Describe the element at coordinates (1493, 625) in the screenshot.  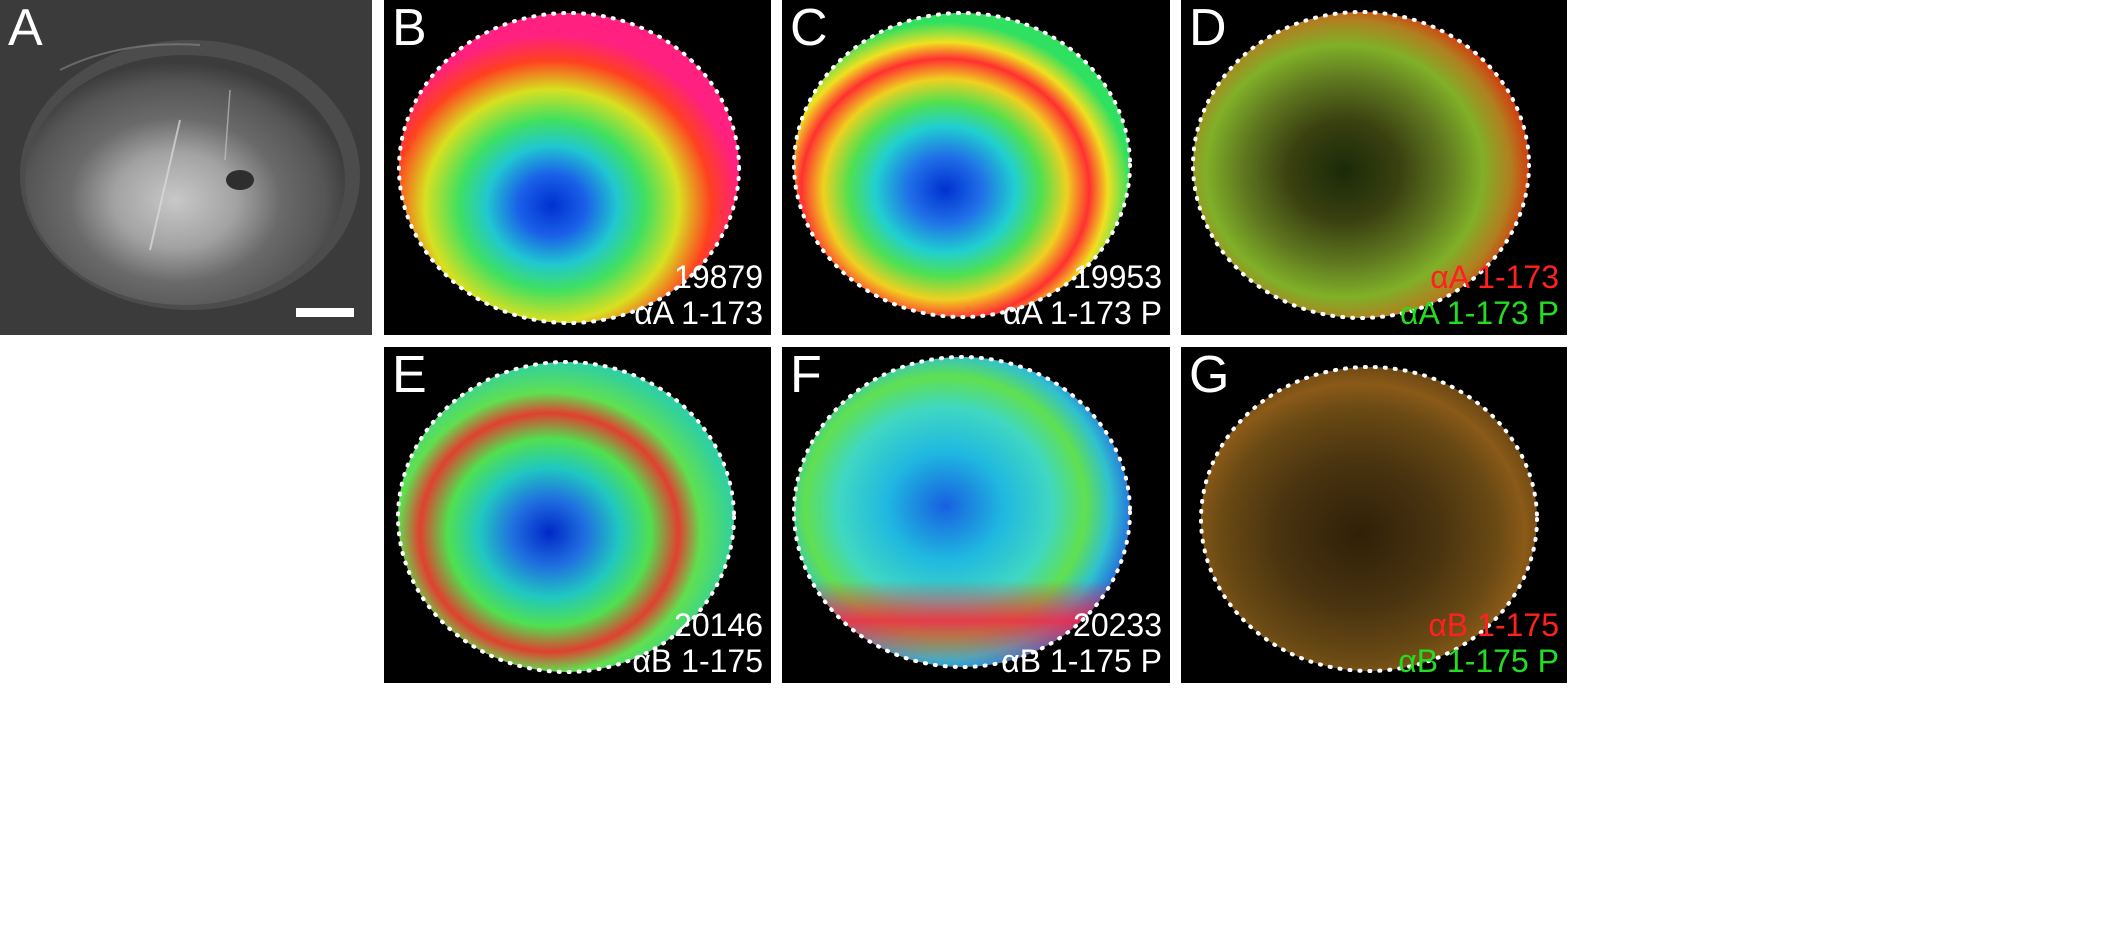
I see `panel-g-red-label: αB 1-175` at that location.